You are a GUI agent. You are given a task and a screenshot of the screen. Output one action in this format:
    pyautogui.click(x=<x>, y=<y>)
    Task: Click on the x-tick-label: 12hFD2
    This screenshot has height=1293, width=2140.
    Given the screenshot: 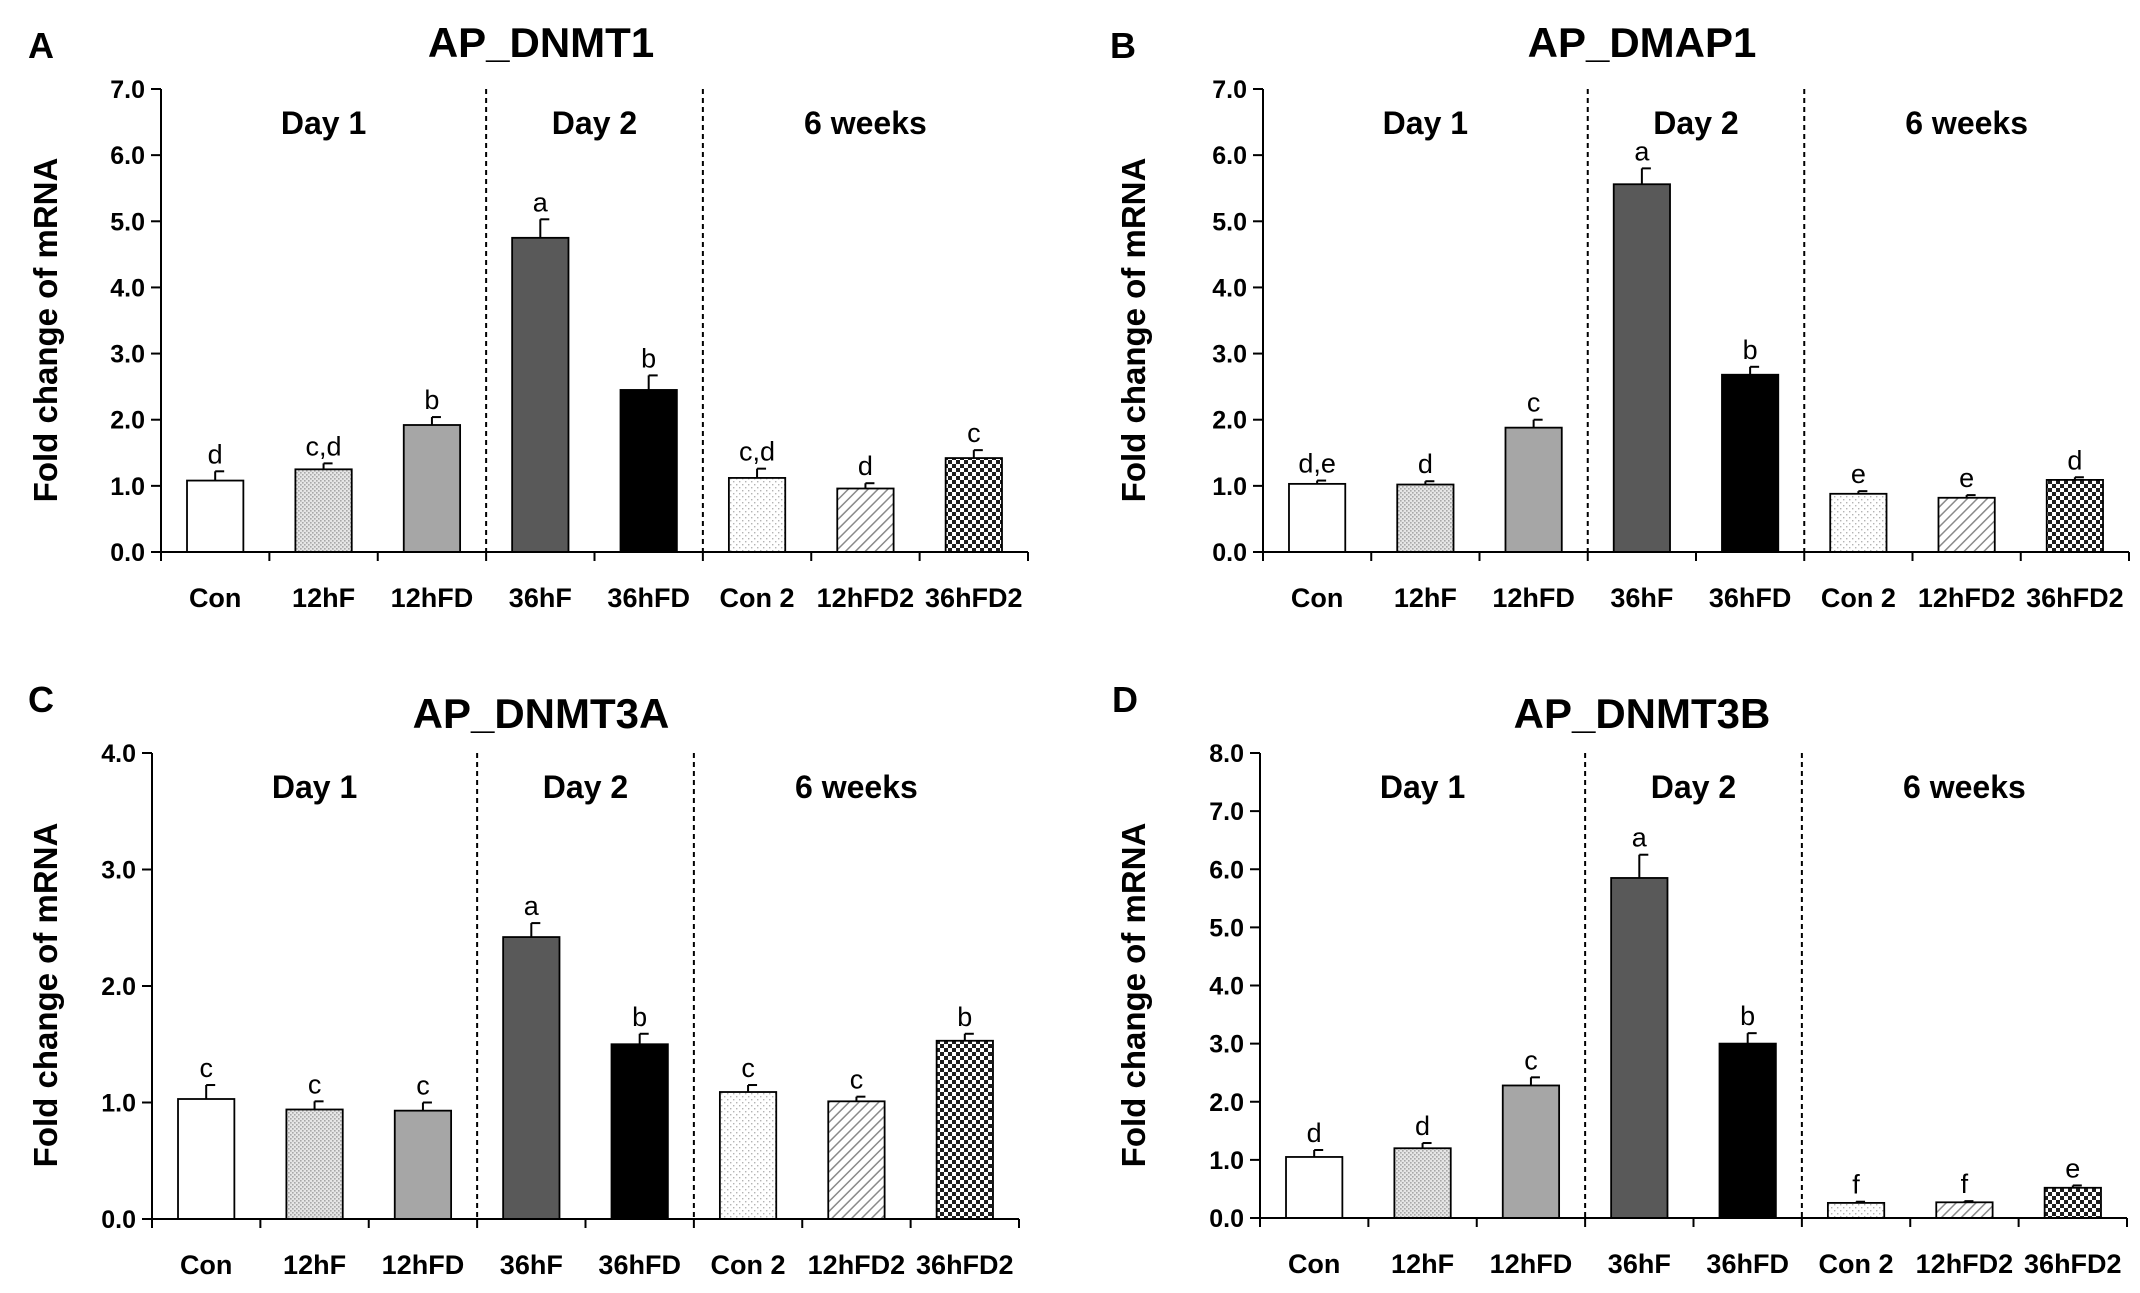 What is the action you would take?
    pyautogui.click(x=857, y=1265)
    